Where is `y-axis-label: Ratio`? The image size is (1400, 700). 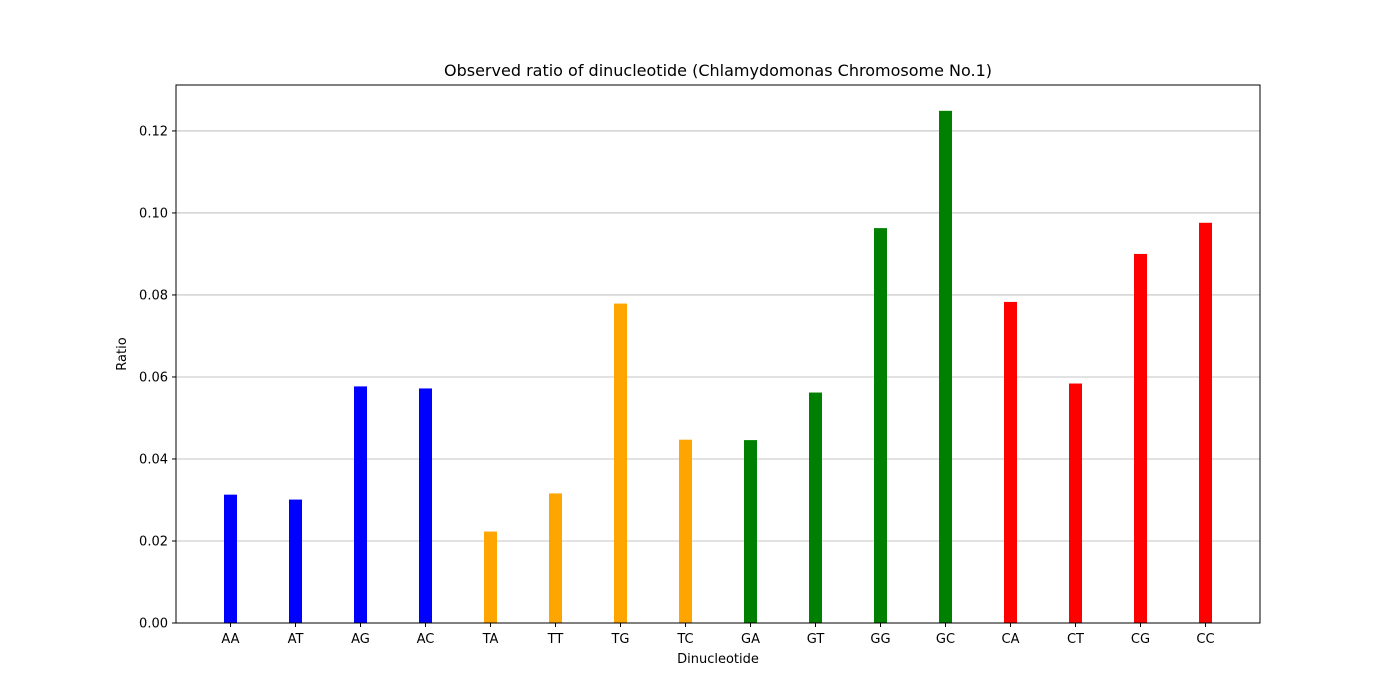 y-axis-label: Ratio is located at coordinates (122, 353).